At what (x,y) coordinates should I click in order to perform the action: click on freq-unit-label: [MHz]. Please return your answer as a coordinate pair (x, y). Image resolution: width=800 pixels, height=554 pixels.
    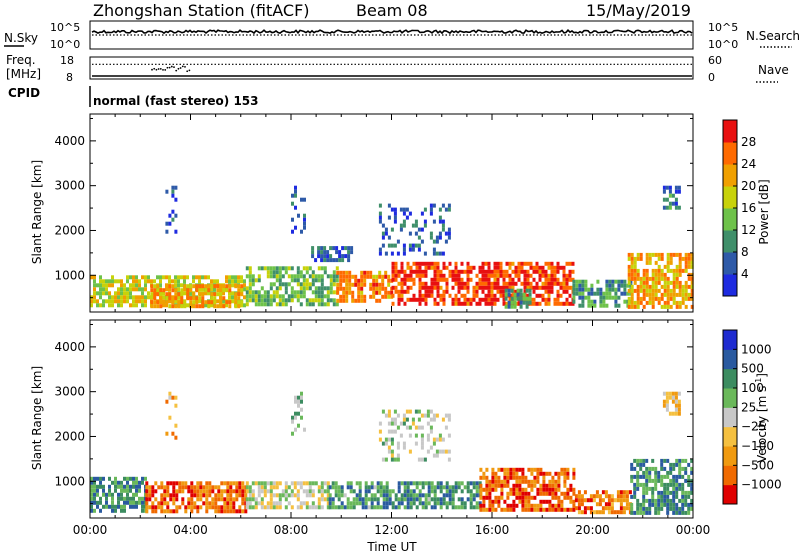
    Looking at the image, I should click on (23, 74).